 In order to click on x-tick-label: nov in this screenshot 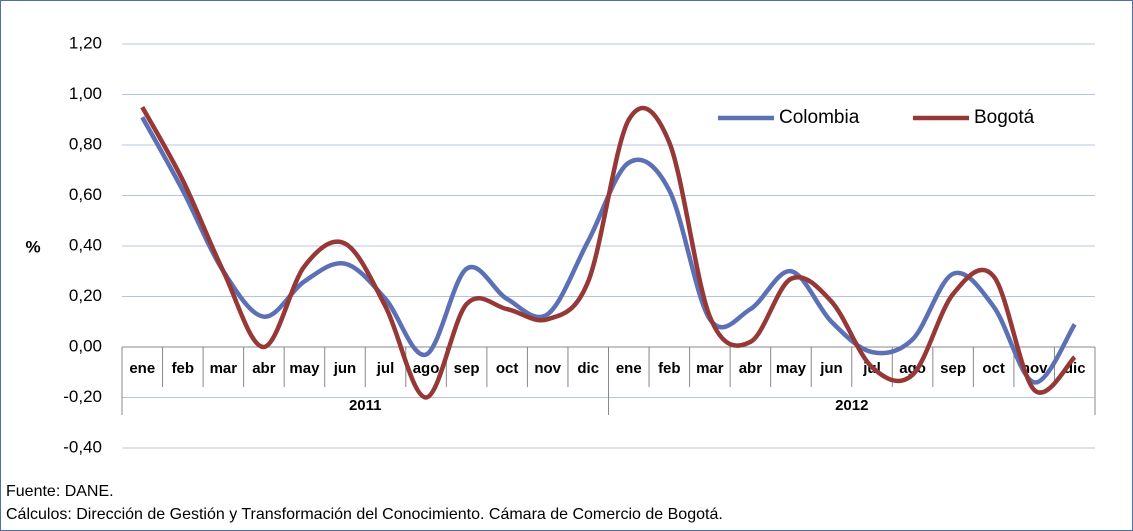, I will do `click(547, 368)`.